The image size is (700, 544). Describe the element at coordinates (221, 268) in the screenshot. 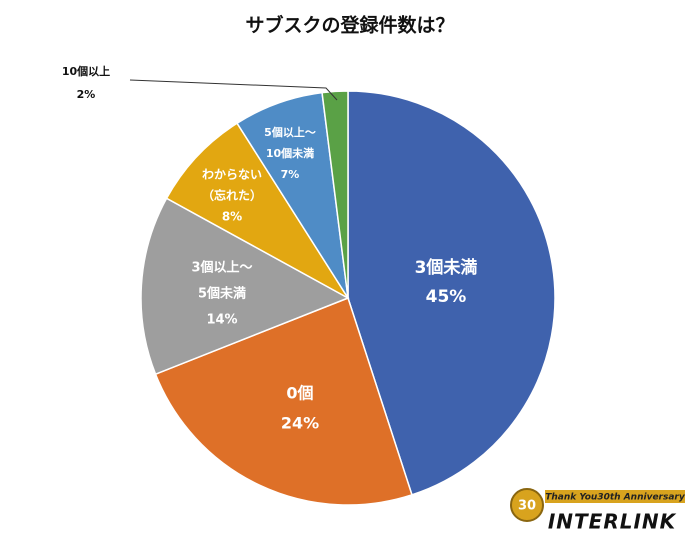

I see `slice-label: 3個以上～` at that location.